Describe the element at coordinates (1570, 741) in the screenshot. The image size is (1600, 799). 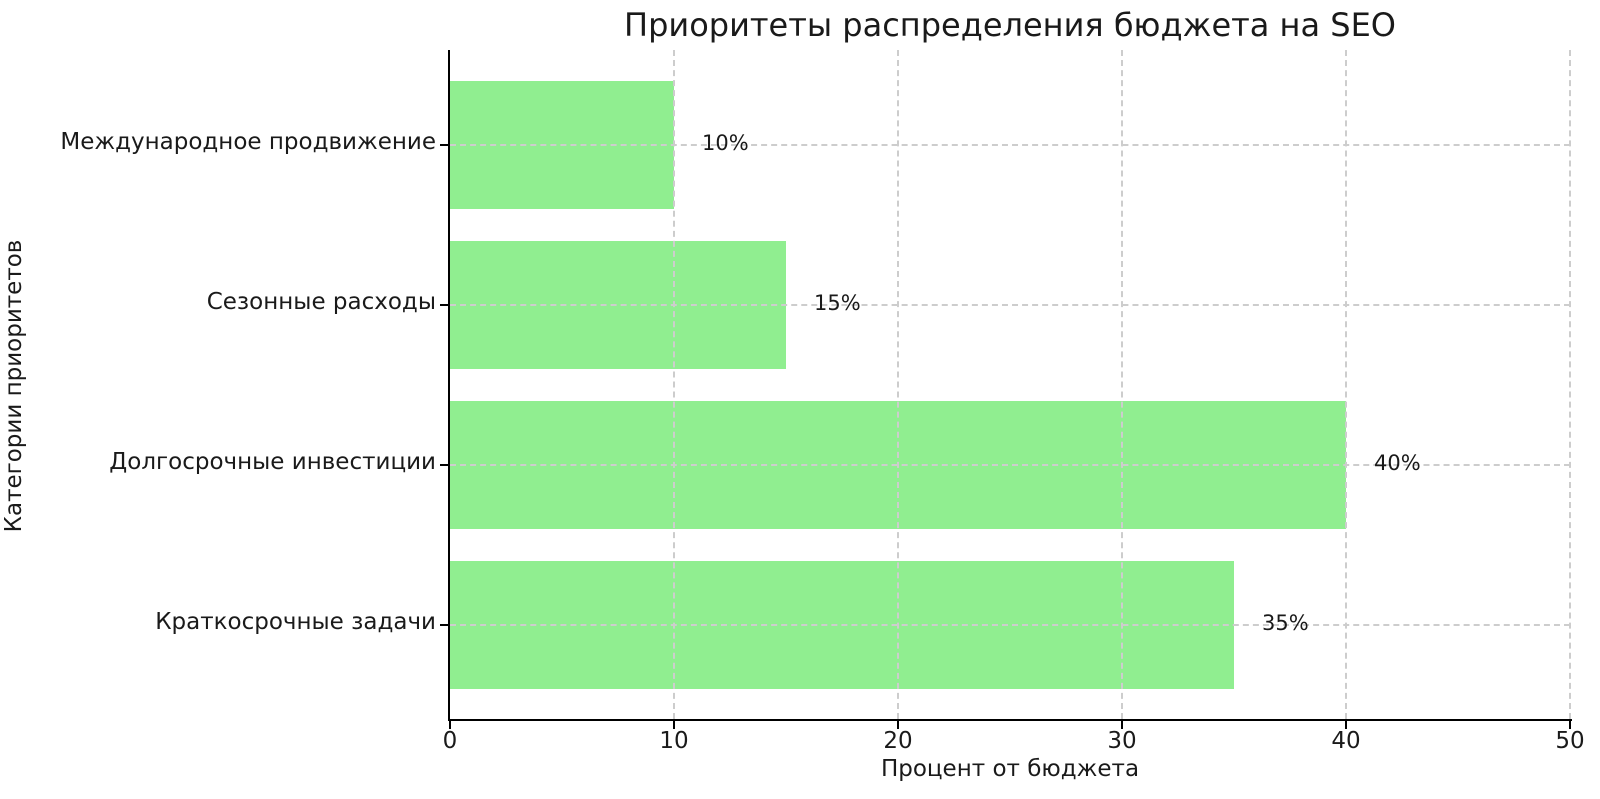
I see `x-tick-label: 50` at that location.